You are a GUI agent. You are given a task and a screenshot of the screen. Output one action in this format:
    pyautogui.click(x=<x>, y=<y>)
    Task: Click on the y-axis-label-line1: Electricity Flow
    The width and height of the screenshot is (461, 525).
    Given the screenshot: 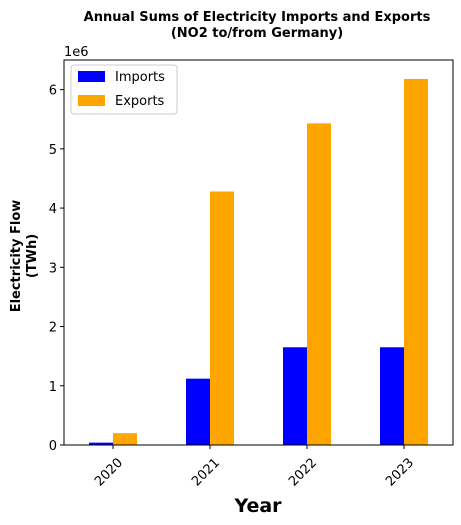 What is the action you would take?
    pyautogui.click(x=16, y=256)
    